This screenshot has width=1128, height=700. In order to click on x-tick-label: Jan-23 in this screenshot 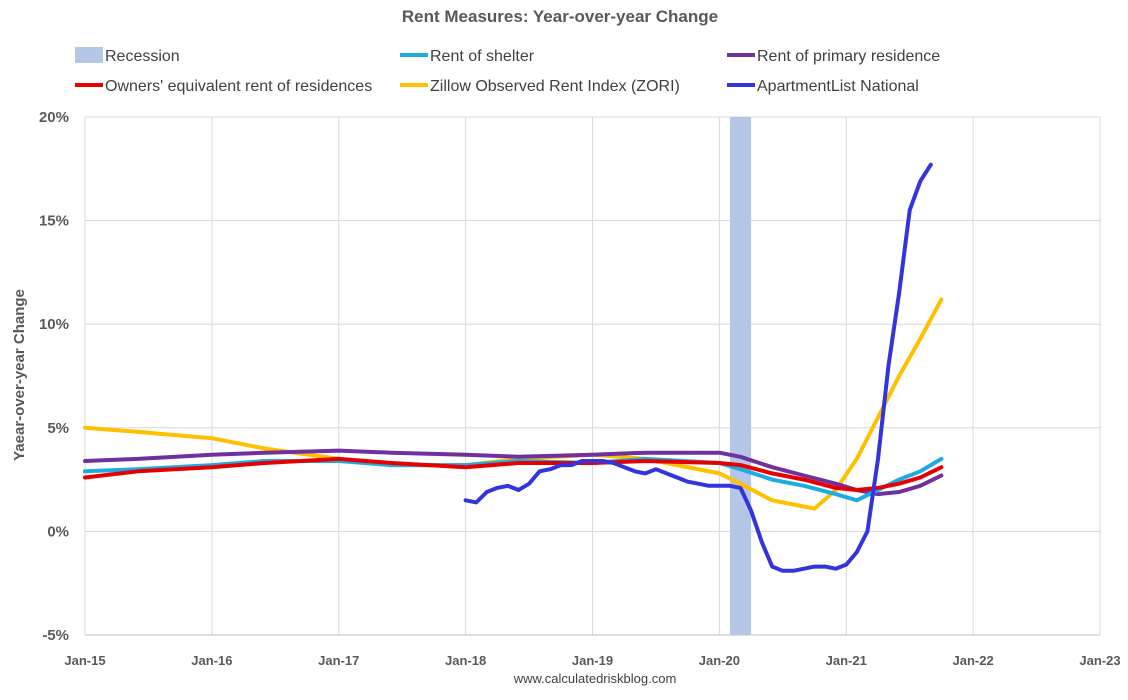, I will do `click(1099, 660)`.